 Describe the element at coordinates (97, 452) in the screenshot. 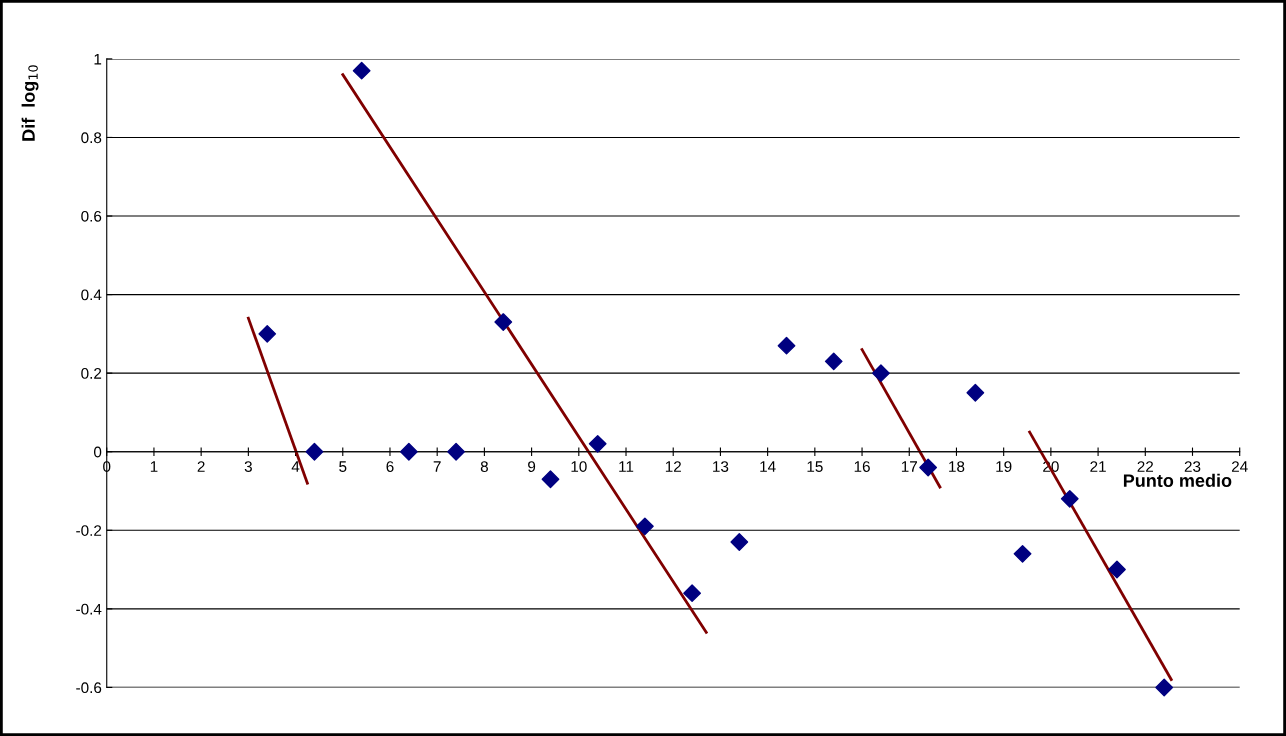

I see `y-tick-label: 0` at that location.